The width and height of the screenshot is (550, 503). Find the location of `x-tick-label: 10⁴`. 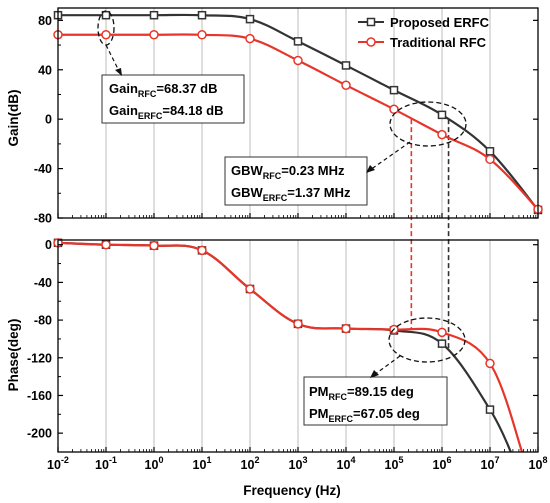

x-tick-label: 10⁴ is located at coordinates (346, 463).